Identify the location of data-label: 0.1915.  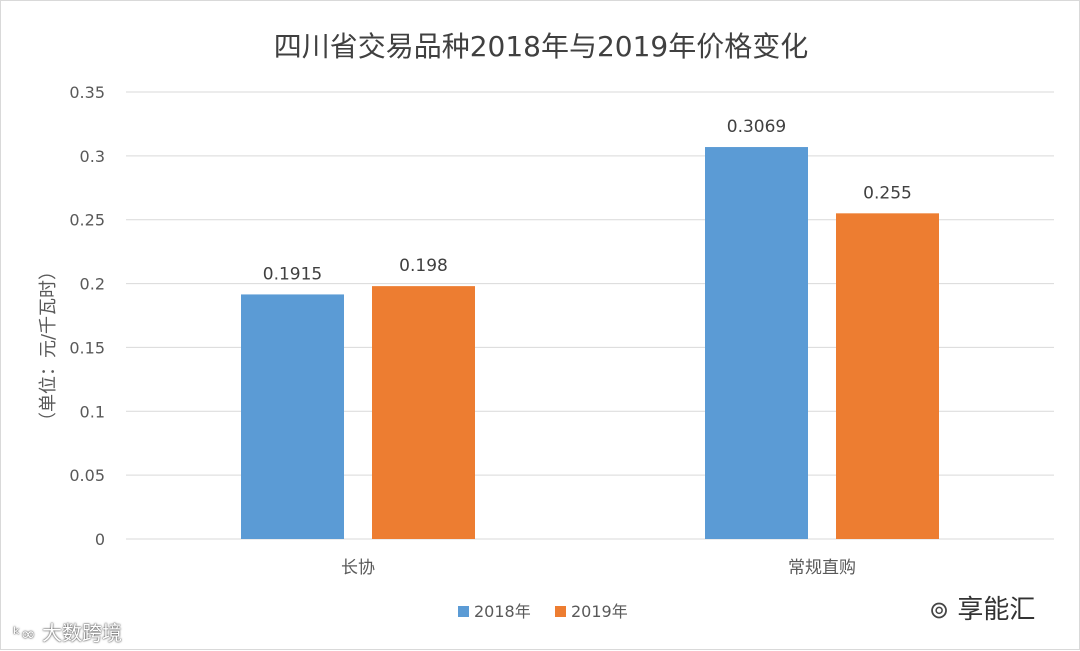
(292, 274).